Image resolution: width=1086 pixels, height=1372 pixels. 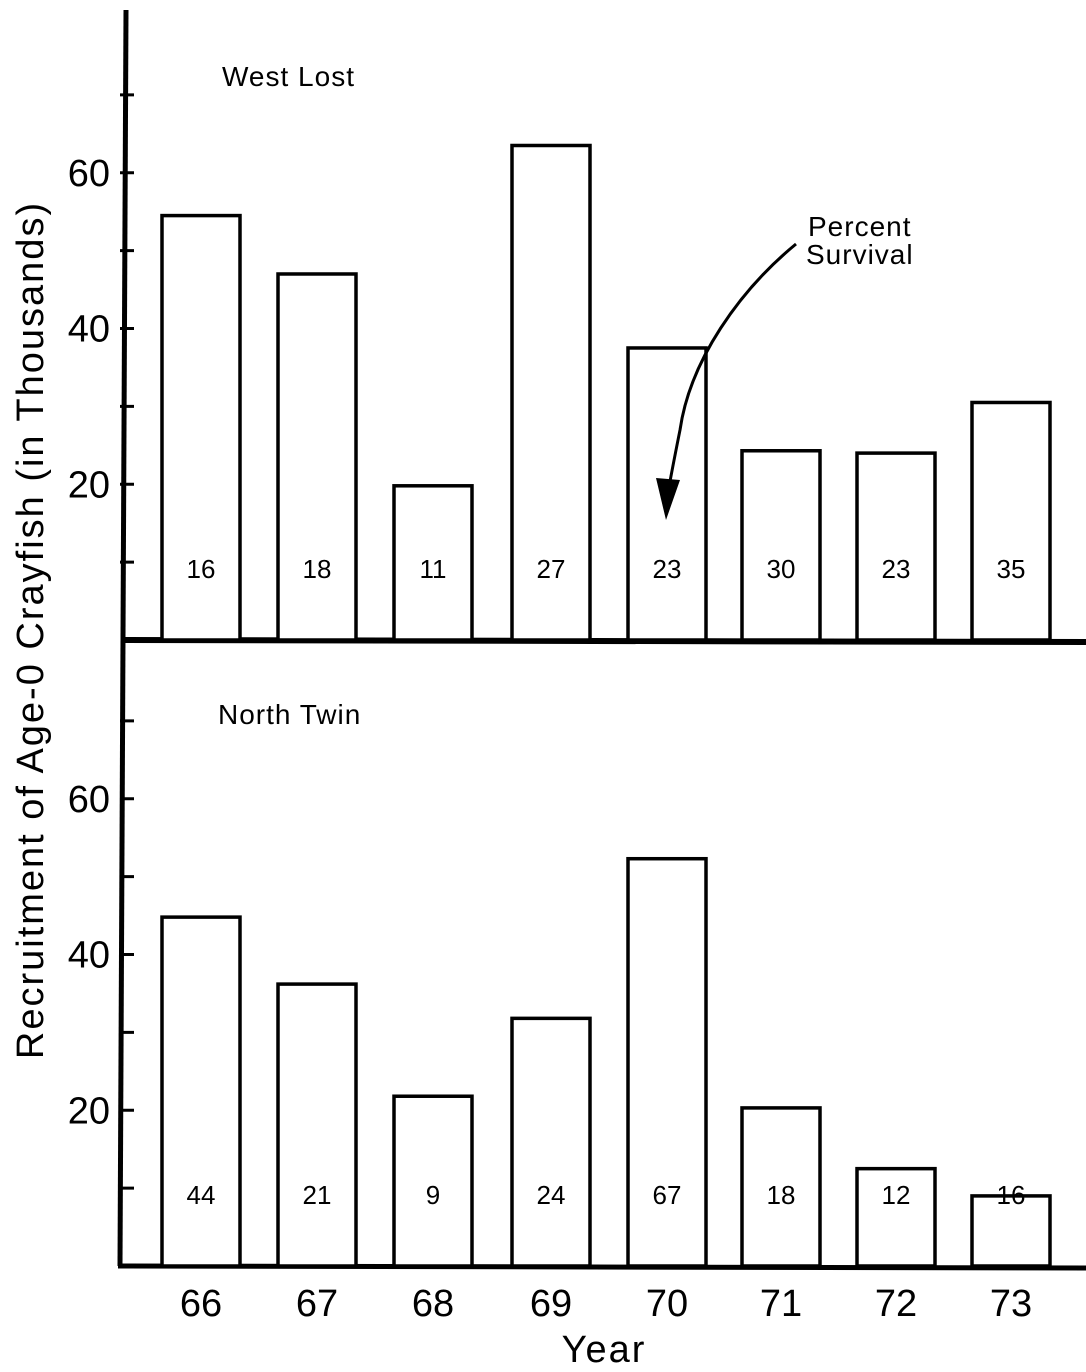 I want to click on bar-label-73-panel-1: 35, so click(x=1011, y=569).